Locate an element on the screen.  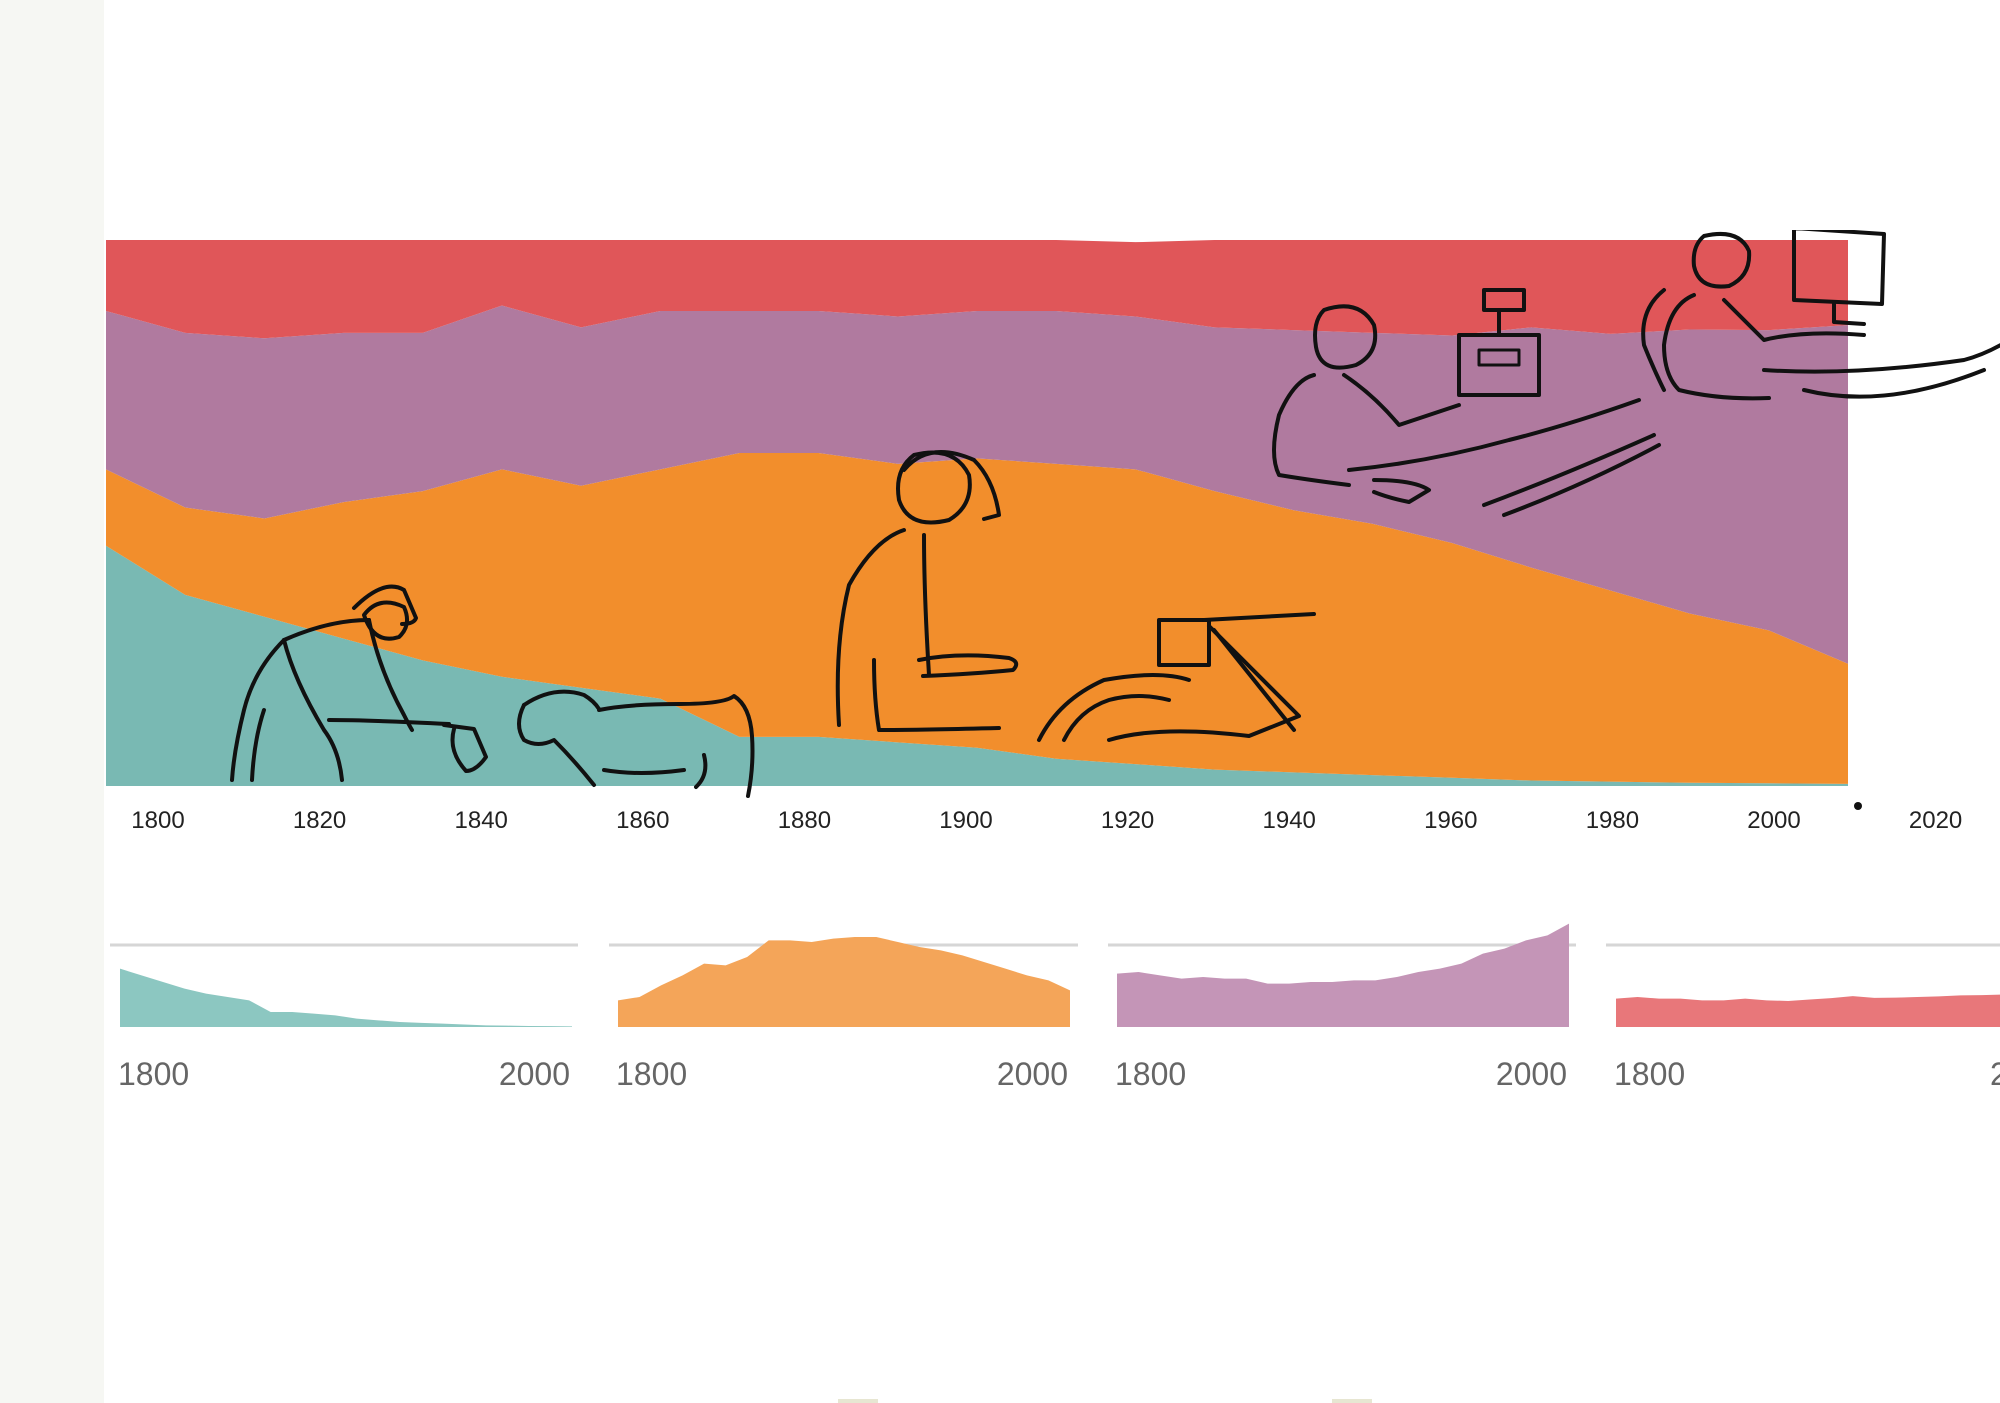
office-worker-illustration is located at coordinates (1466, 402).